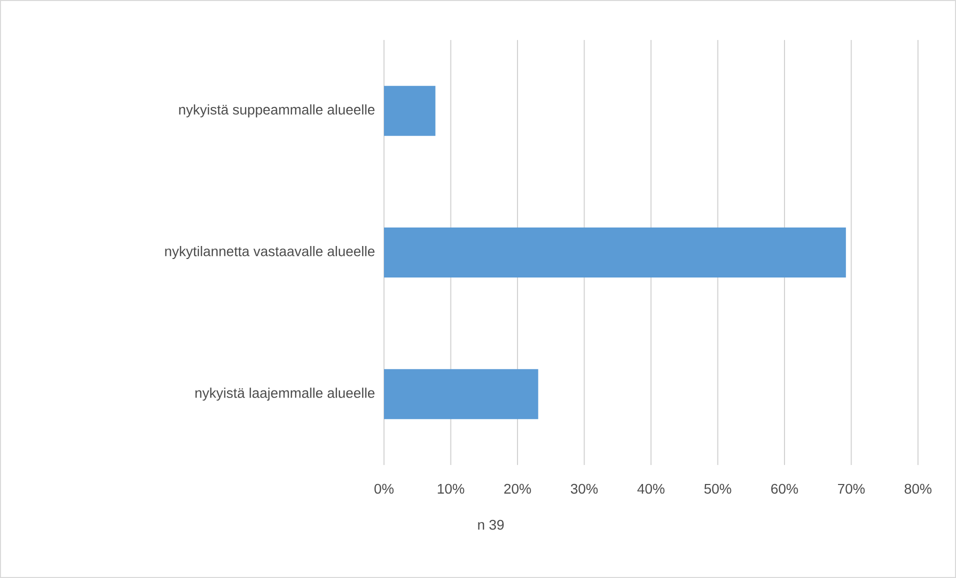  Describe the element at coordinates (491, 525) in the screenshot. I see `x-axis-title: n 39` at that location.